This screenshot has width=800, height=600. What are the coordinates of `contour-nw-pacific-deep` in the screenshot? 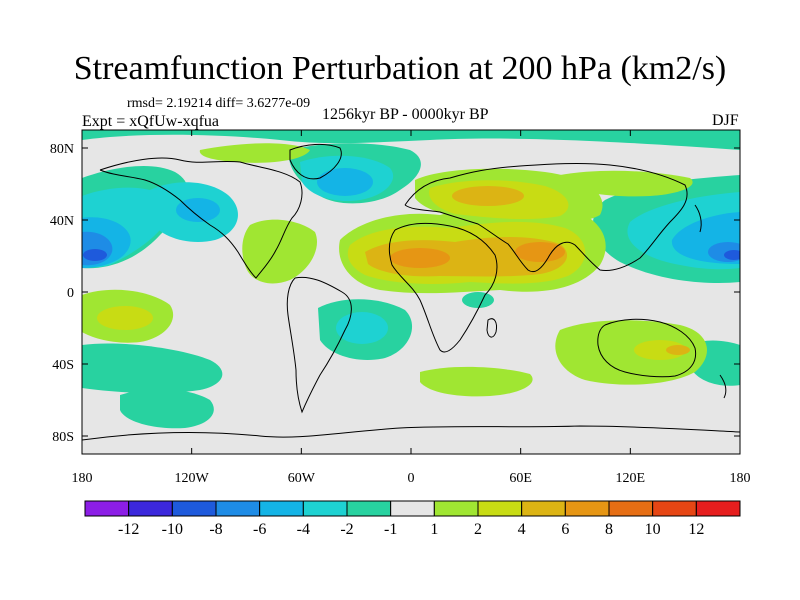 It's located at (95, 255).